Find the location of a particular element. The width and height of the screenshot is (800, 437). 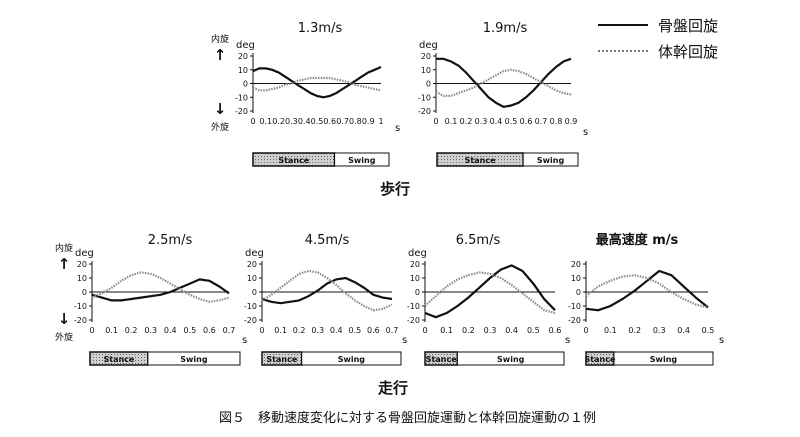

x-tick-label: 0.9 is located at coordinates (571, 121).